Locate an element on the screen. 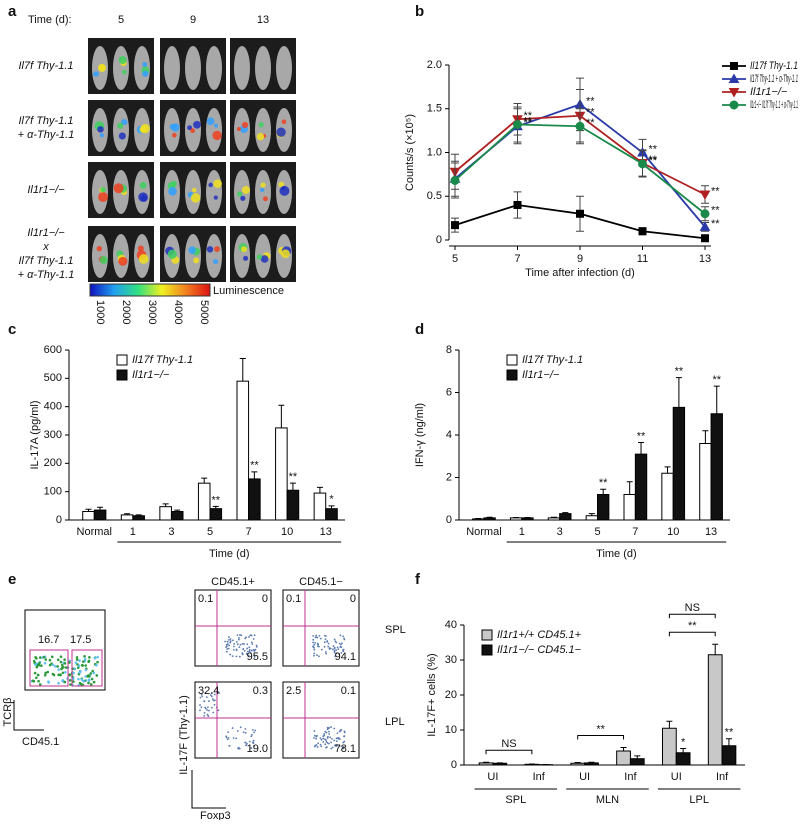 This screenshot has width=800, height=825. day-label: 9 is located at coordinates (193, 20).